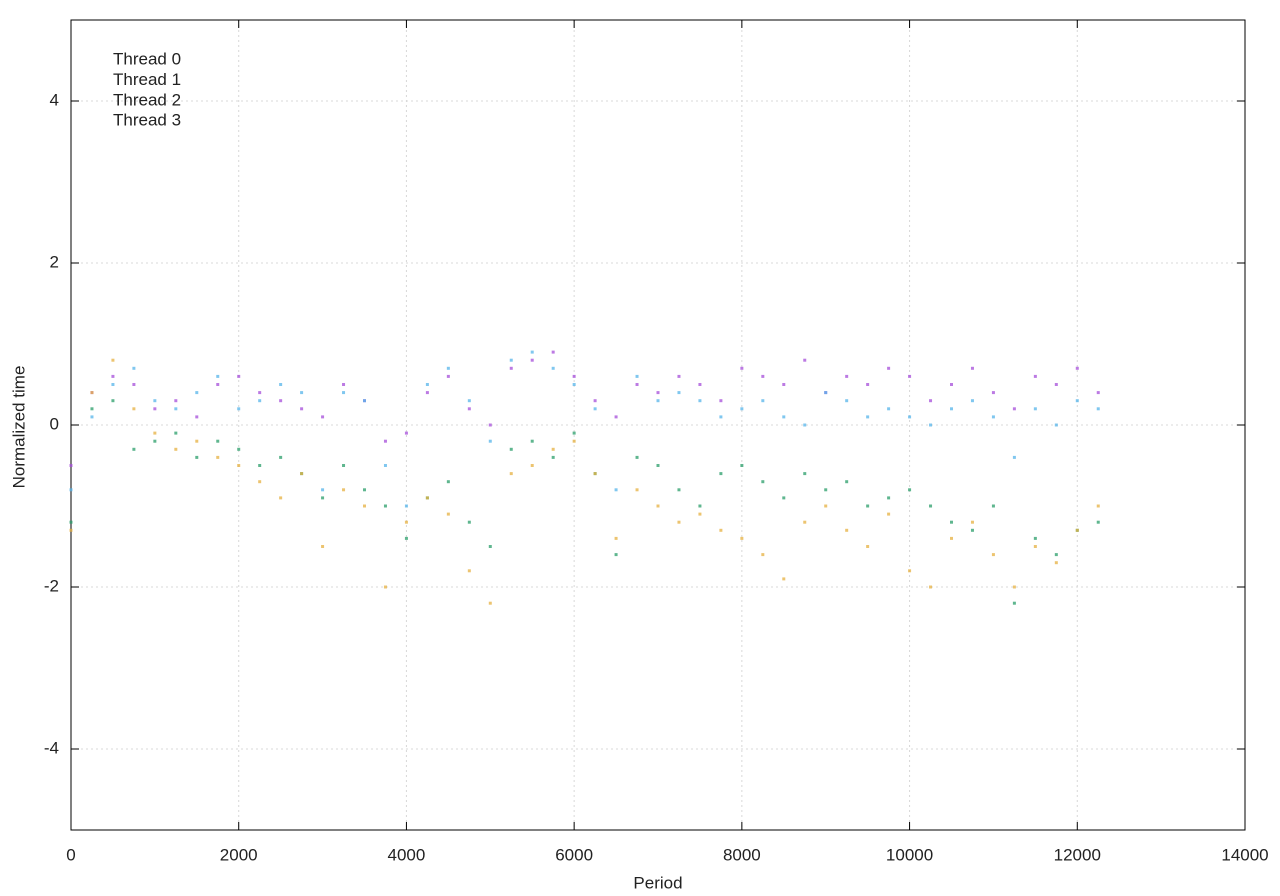 This screenshot has width=1280, height=896. What do you see at coordinates (54, 99) in the screenshot?
I see `y-tick-label: 4` at bounding box center [54, 99].